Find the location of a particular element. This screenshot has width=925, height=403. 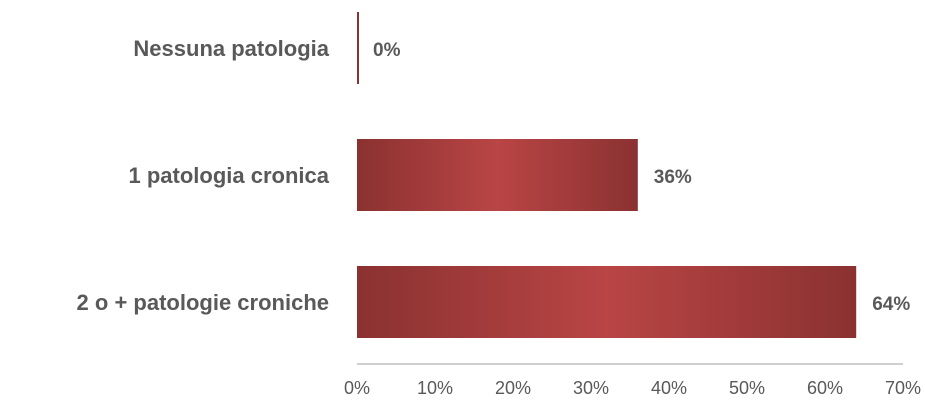

x-tick-label: 40% is located at coordinates (669, 388).